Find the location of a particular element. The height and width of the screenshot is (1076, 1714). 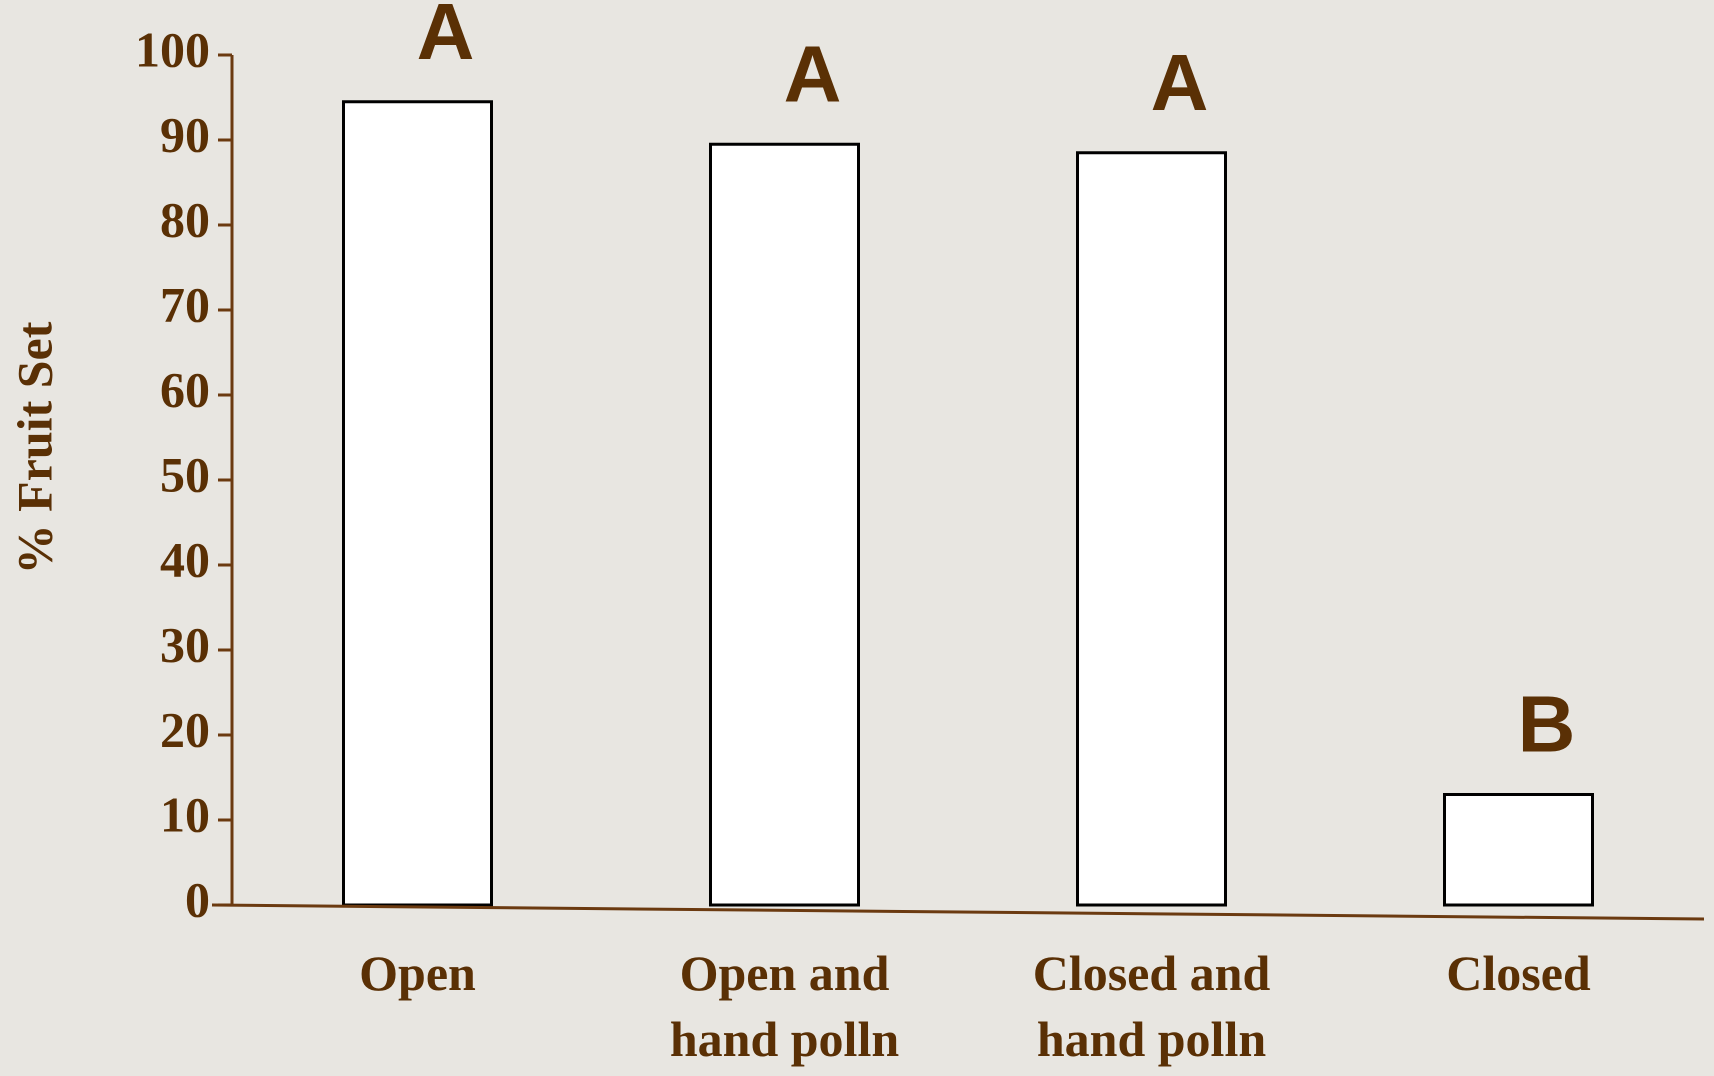

x-tick-label: Closed is located at coordinates (1518, 973).